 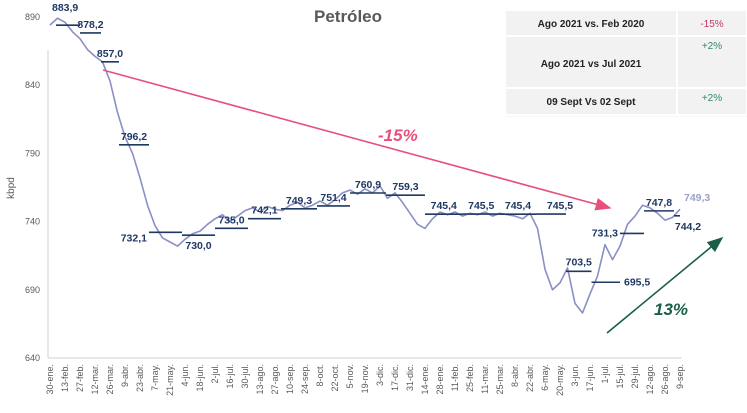 I want to click on step-level-label: 857,0, so click(x=110, y=54).